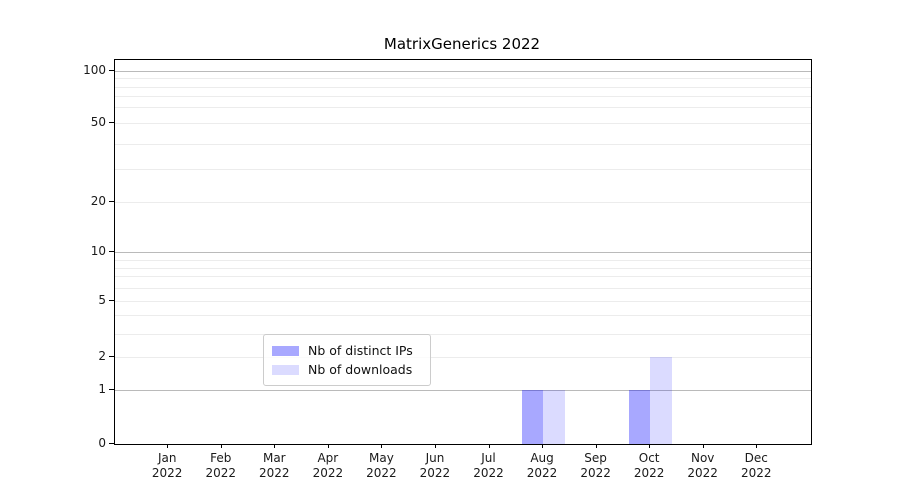  I want to click on y-tick-label: 0, so click(102, 443).